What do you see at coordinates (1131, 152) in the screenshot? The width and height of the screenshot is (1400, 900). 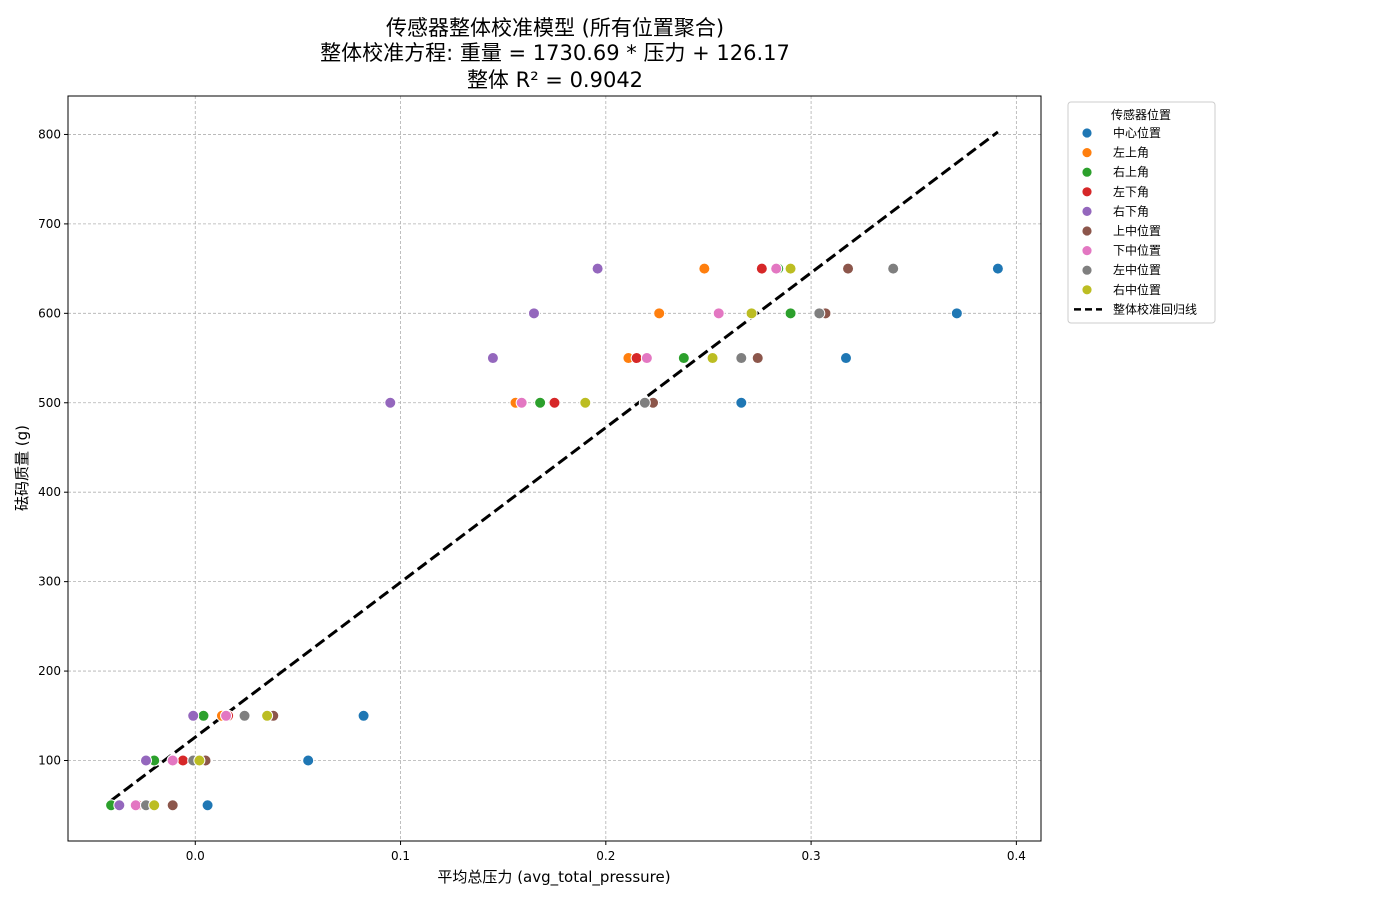 I see `legend-label-1: 左上角` at bounding box center [1131, 152].